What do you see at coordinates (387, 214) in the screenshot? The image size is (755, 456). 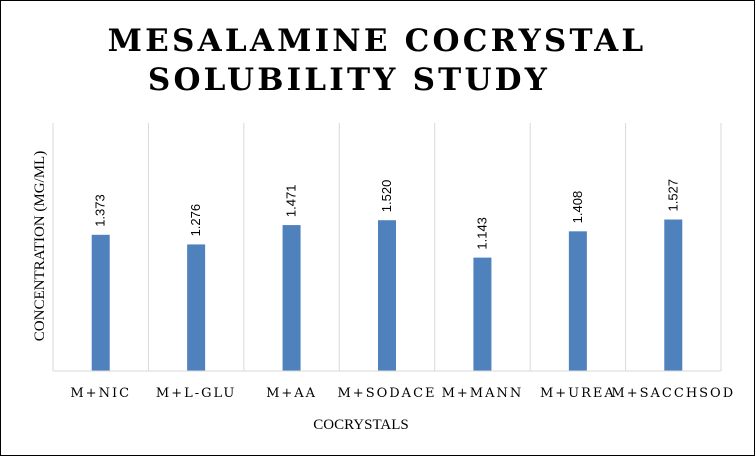 I see `data-labels: 1.373 1.276 1.471 1.520 1.143 1.408 1.527` at bounding box center [387, 214].